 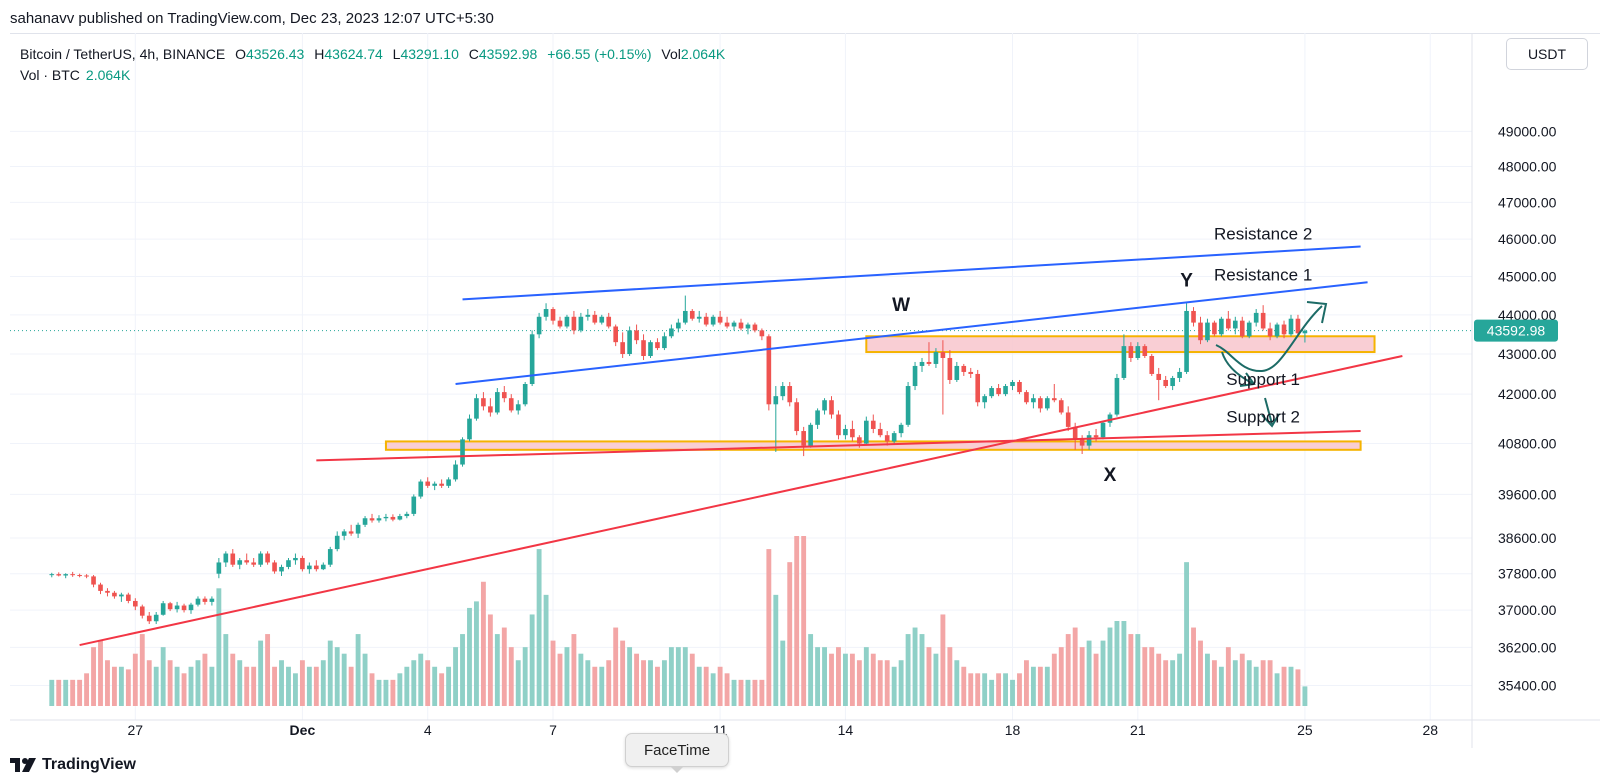 What do you see at coordinates (1547, 54) in the screenshot?
I see `currency-selector: USDT` at bounding box center [1547, 54].